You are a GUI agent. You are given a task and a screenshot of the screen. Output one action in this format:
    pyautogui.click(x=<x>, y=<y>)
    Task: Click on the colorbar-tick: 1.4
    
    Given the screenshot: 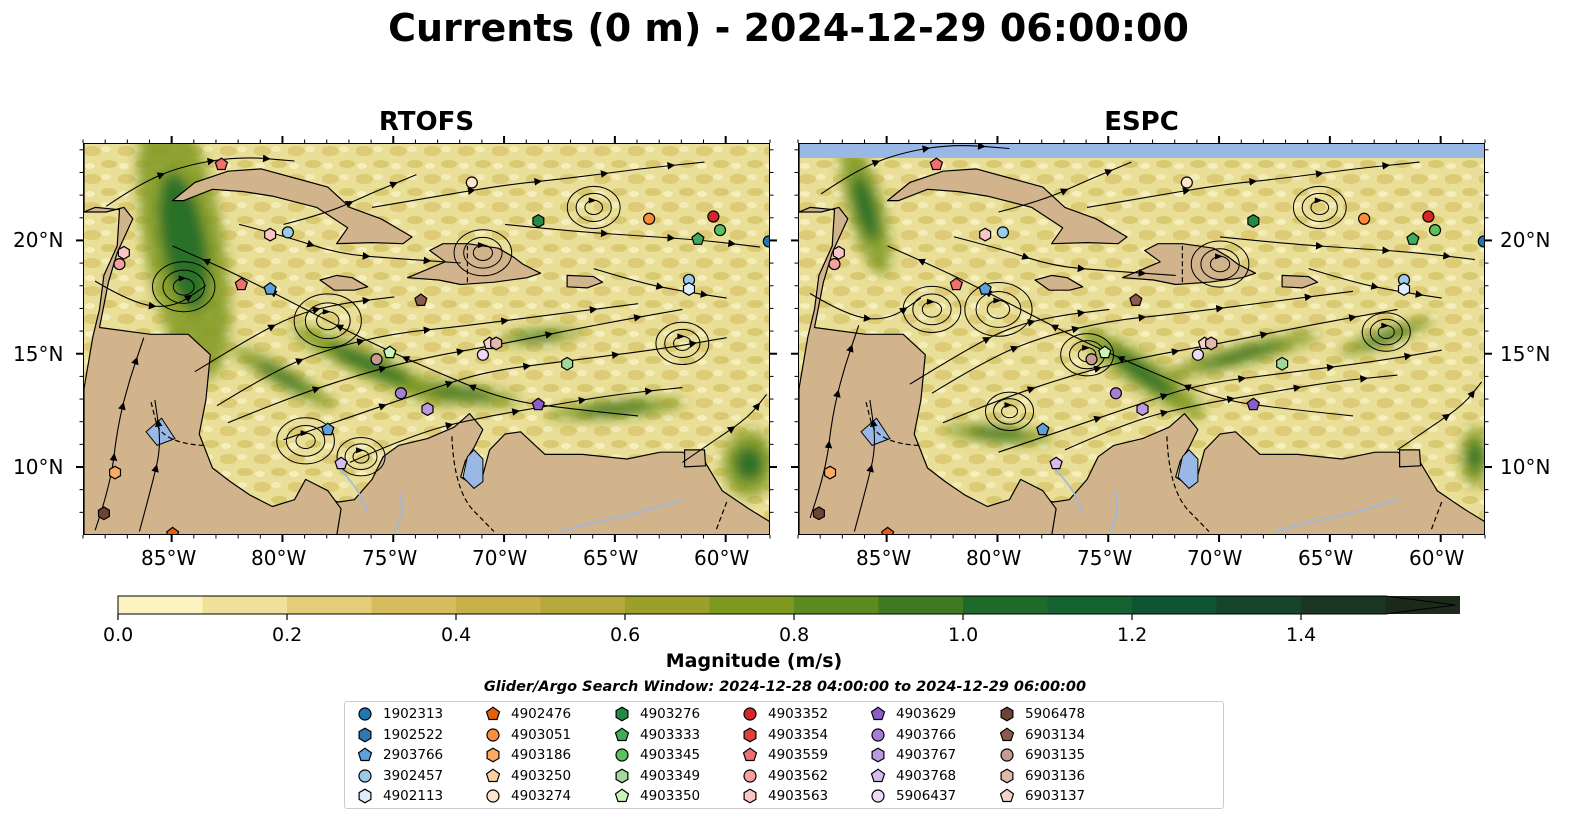 What is the action you would take?
    pyautogui.click(x=1301, y=635)
    